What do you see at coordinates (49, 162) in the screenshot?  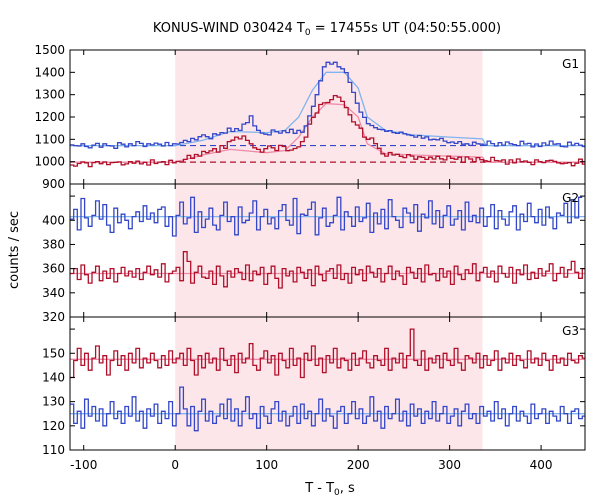 I see `y-tick-label: 1000` at bounding box center [49, 162].